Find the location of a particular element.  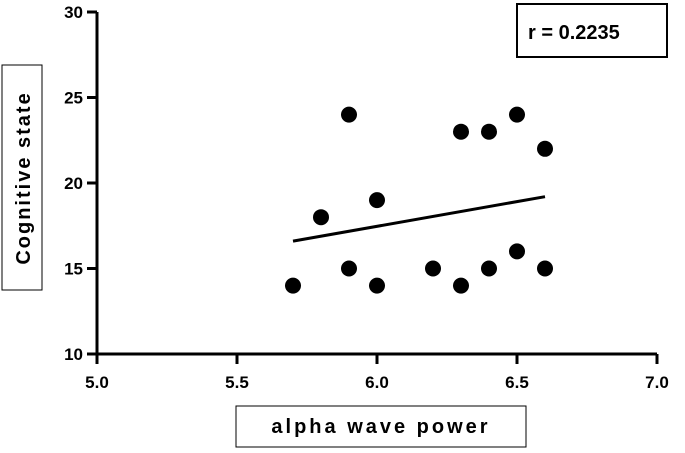

r-annotation: r = 0.2235 is located at coordinates (592, 30).